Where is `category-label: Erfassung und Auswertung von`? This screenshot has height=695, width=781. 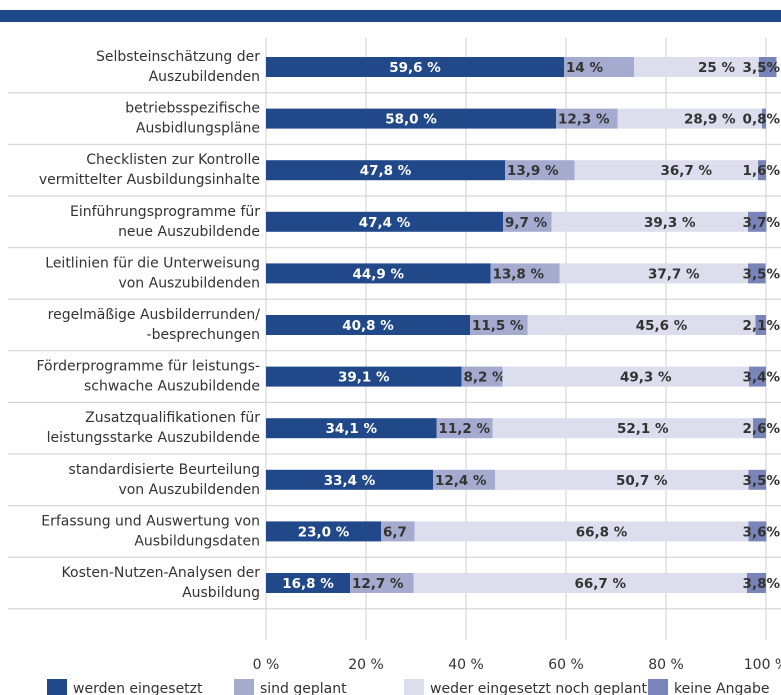
category-label: Erfassung und Auswertung von is located at coordinates (150, 521).